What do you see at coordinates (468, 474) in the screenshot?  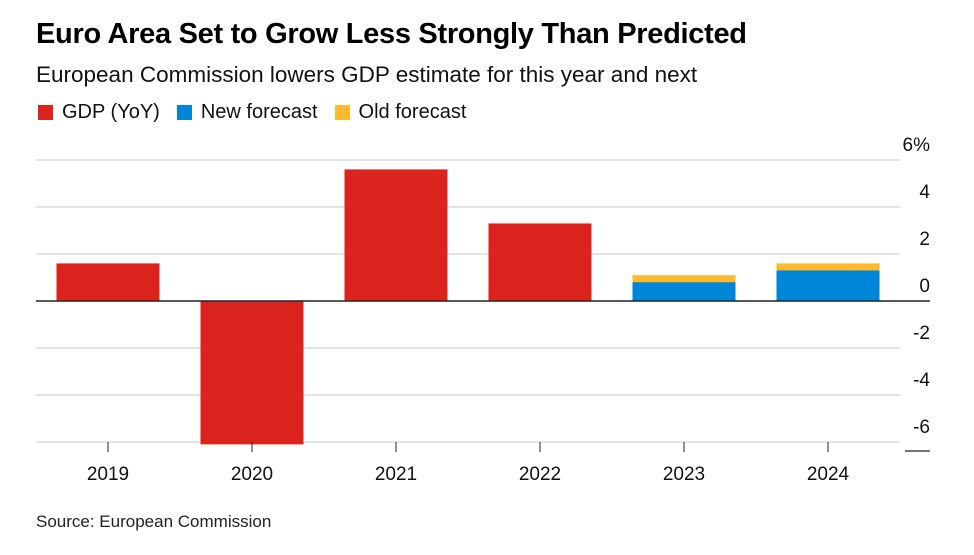 I see `x-tick-labels: 2019 2020 2021 2022 2023 2024` at bounding box center [468, 474].